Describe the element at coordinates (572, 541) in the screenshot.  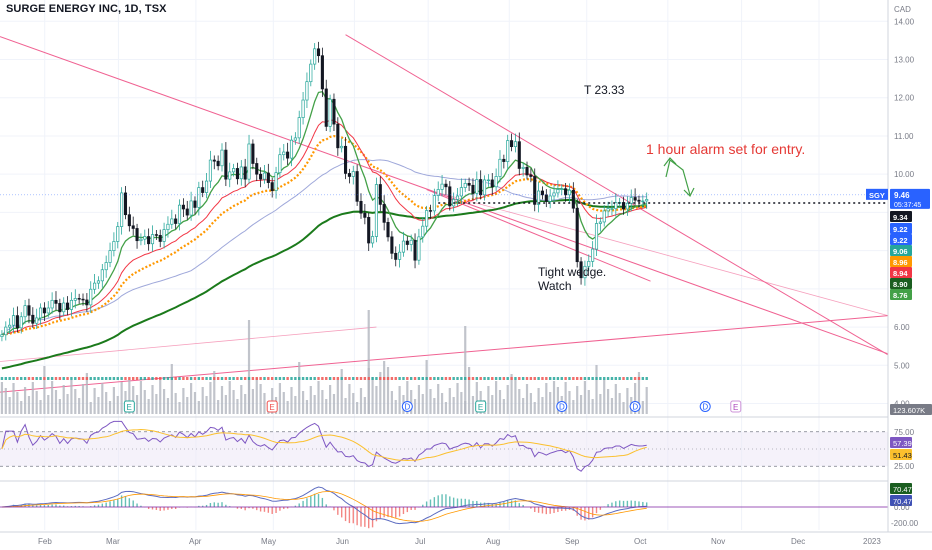
I see `time-tick-sep: Sep` at that location.